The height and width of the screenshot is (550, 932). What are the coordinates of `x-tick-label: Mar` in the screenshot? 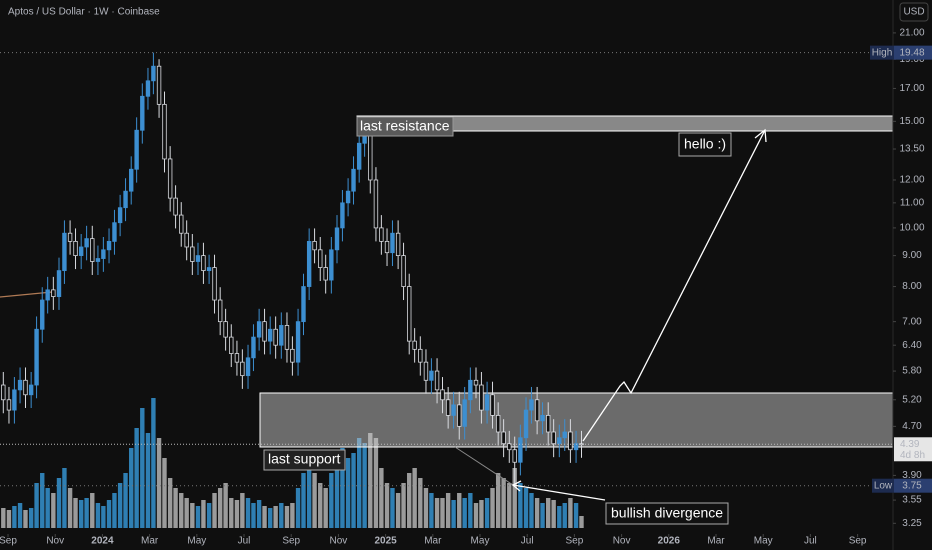 It's located at (433, 541).